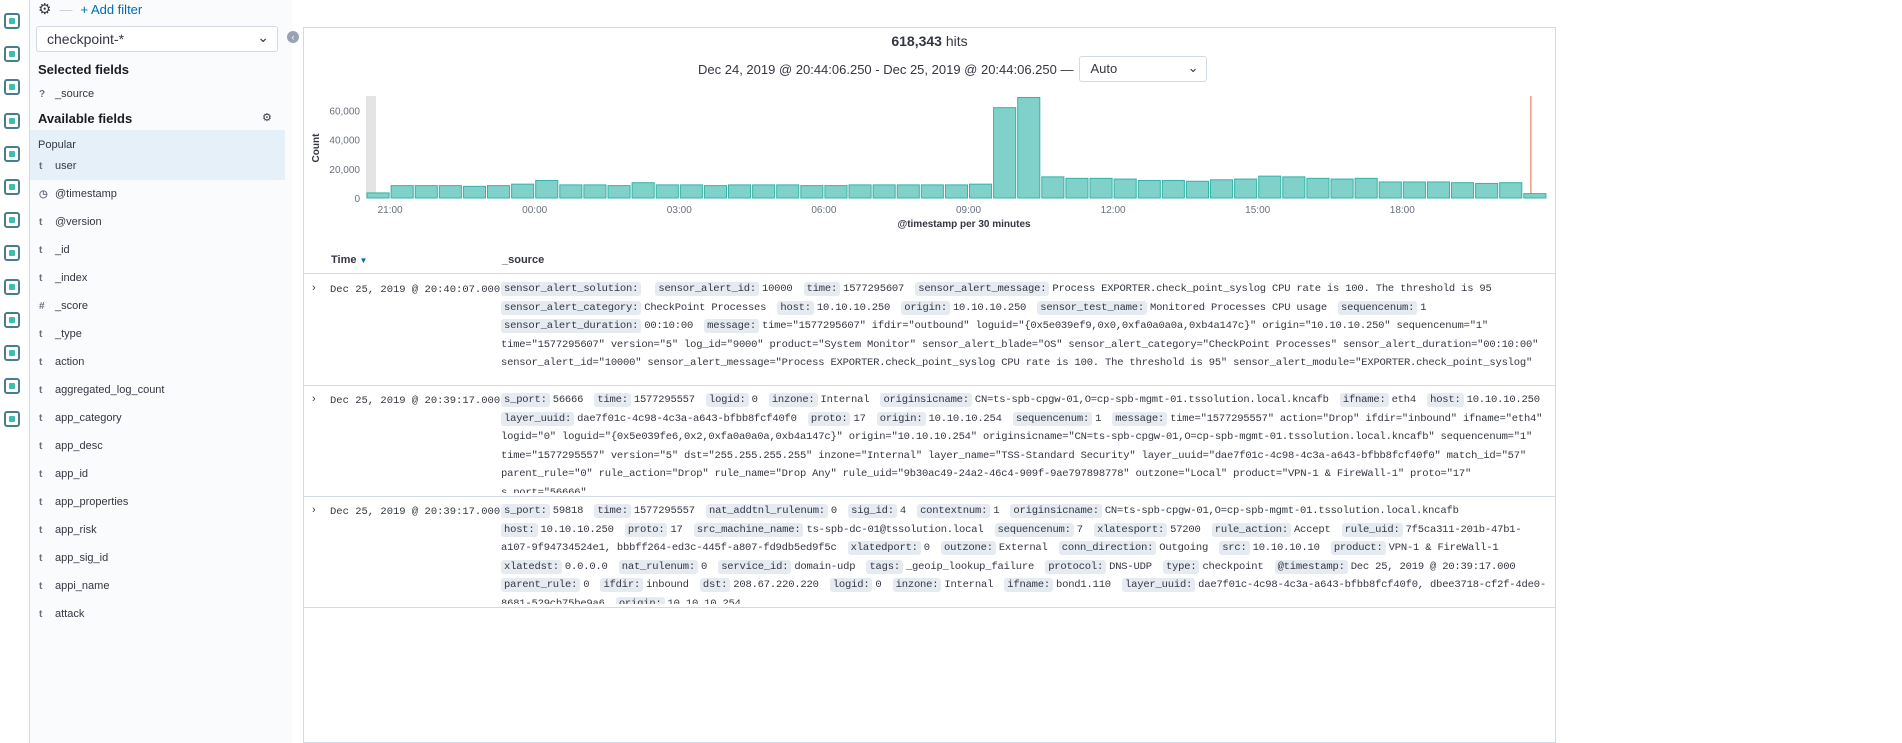  Describe the element at coordinates (964, 224) in the screenshot. I see `x-axis-label: @timestamp per 30 minutes` at that location.